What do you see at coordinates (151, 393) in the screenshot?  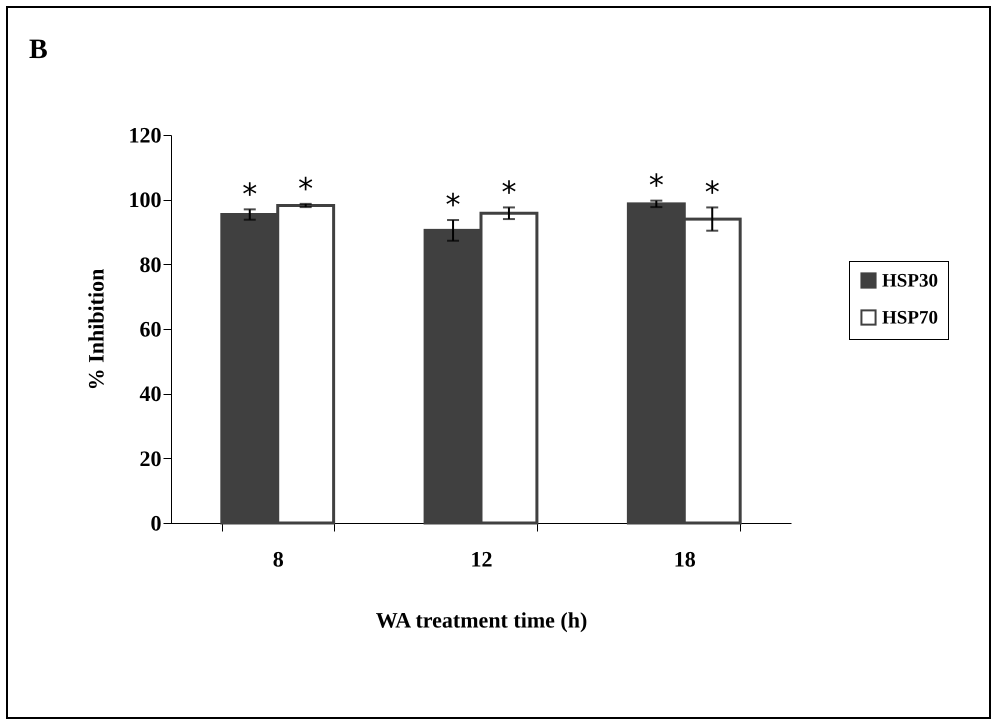 I see `y-tick-label: 40` at bounding box center [151, 393].